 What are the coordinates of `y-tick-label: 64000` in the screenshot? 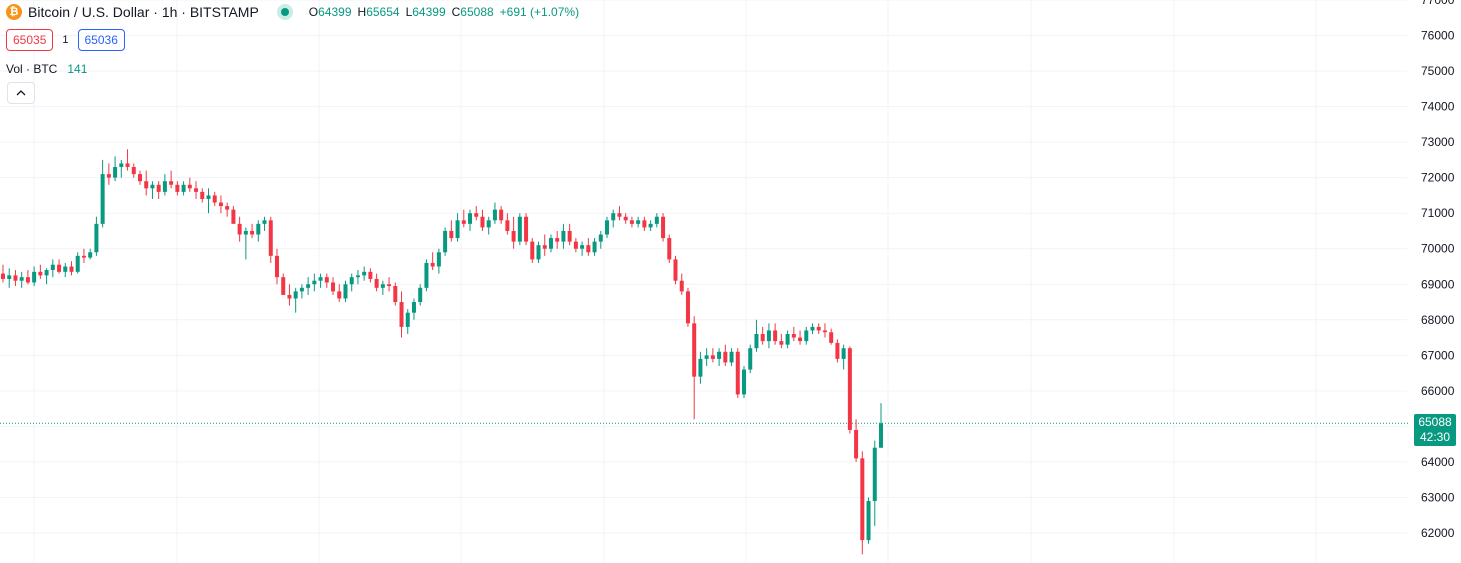 It's located at (1438, 462).